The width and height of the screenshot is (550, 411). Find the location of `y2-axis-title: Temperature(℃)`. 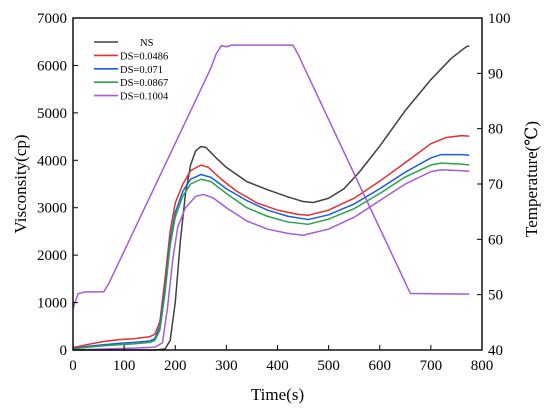

y2-axis-title: Temperature(℃) is located at coordinates (531, 179).